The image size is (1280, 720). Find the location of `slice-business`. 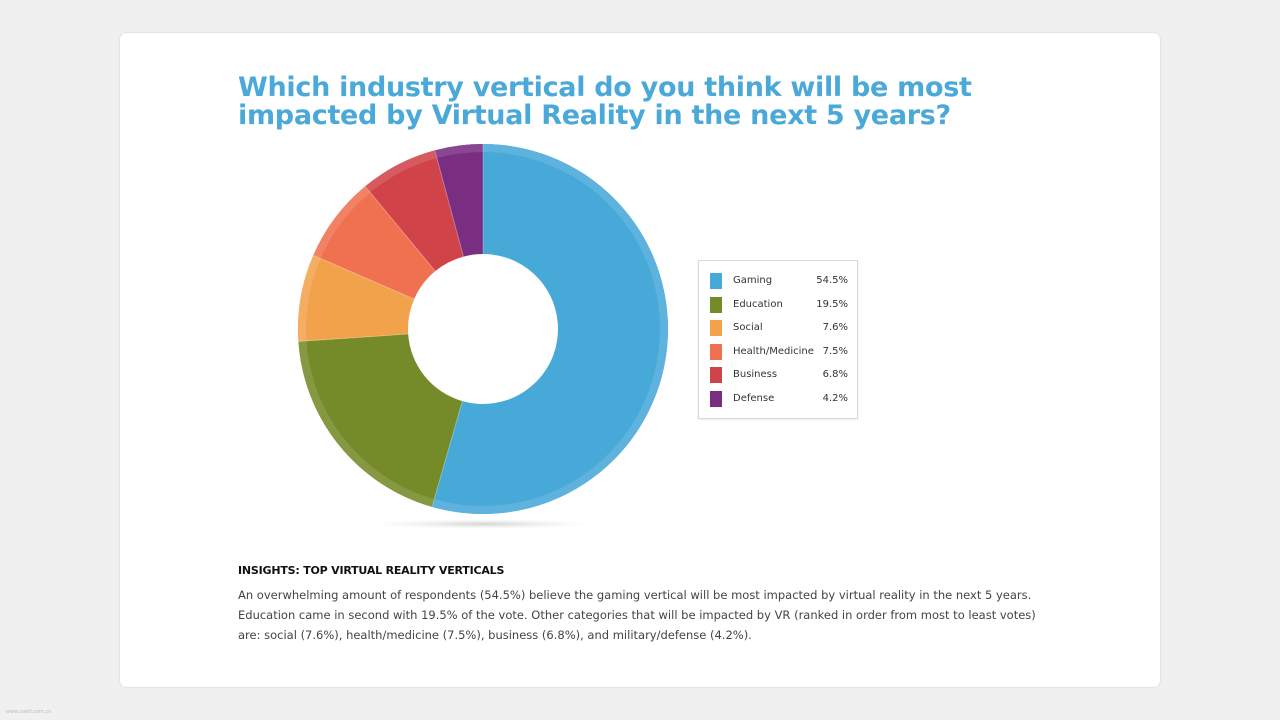

slice-business is located at coordinates (414, 211).